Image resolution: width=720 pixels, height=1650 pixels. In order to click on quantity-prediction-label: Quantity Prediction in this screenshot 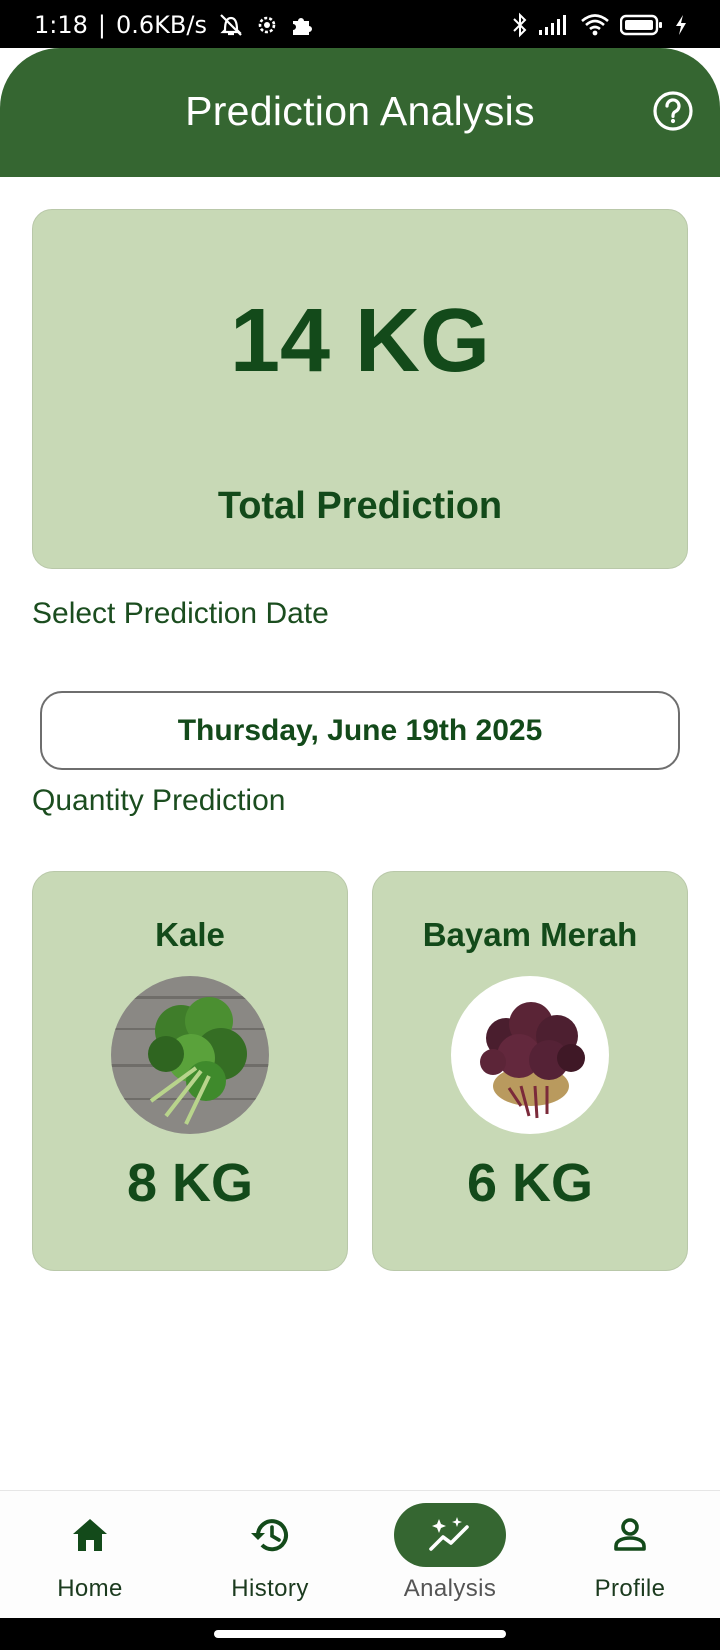, I will do `click(159, 800)`.